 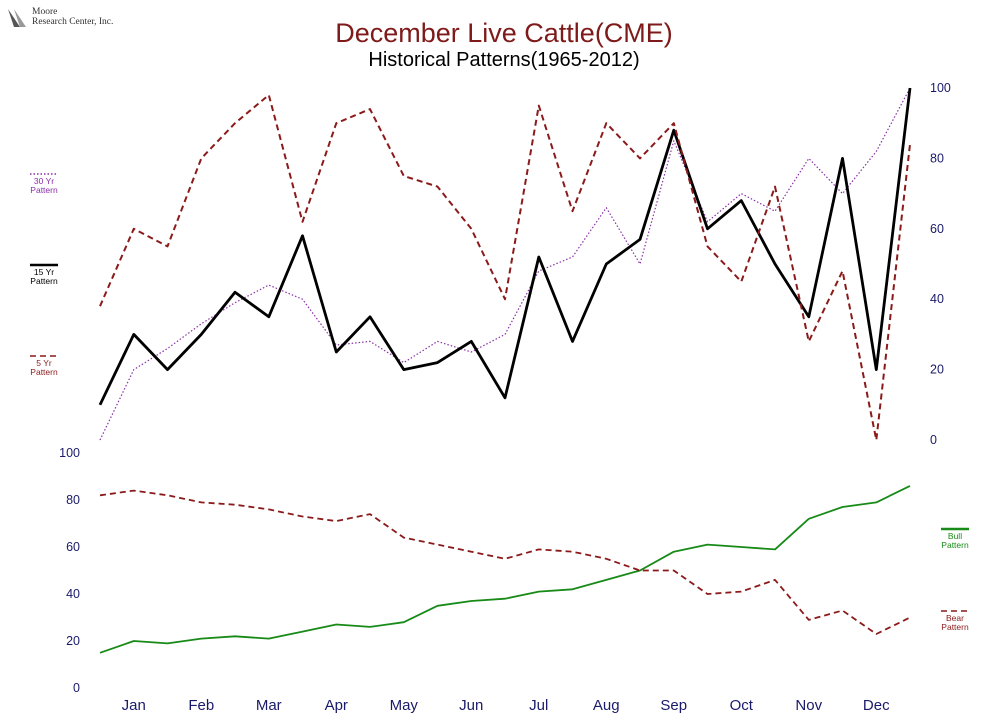 What do you see at coordinates (606, 705) in the screenshot?
I see `month-label: Aug` at bounding box center [606, 705].